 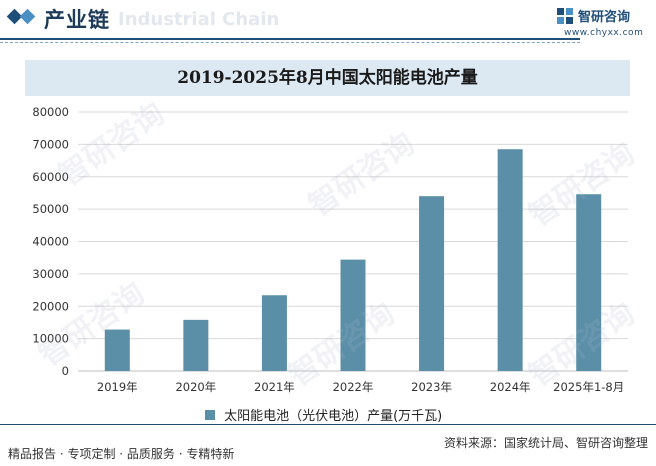 What do you see at coordinates (604, 33) in the screenshot?
I see `logo-url: www.chyxx.com` at bounding box center [604, 33].